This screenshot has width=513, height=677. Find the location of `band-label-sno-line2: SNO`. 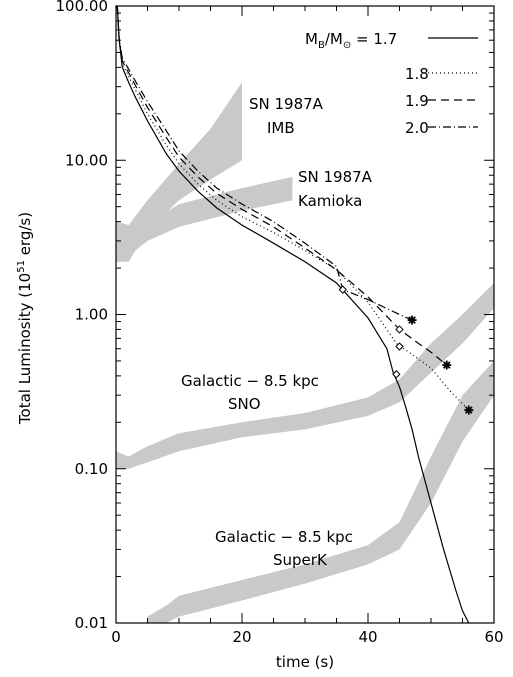

band-label-sno-line2: SNO is located at coordinates (244, 404).